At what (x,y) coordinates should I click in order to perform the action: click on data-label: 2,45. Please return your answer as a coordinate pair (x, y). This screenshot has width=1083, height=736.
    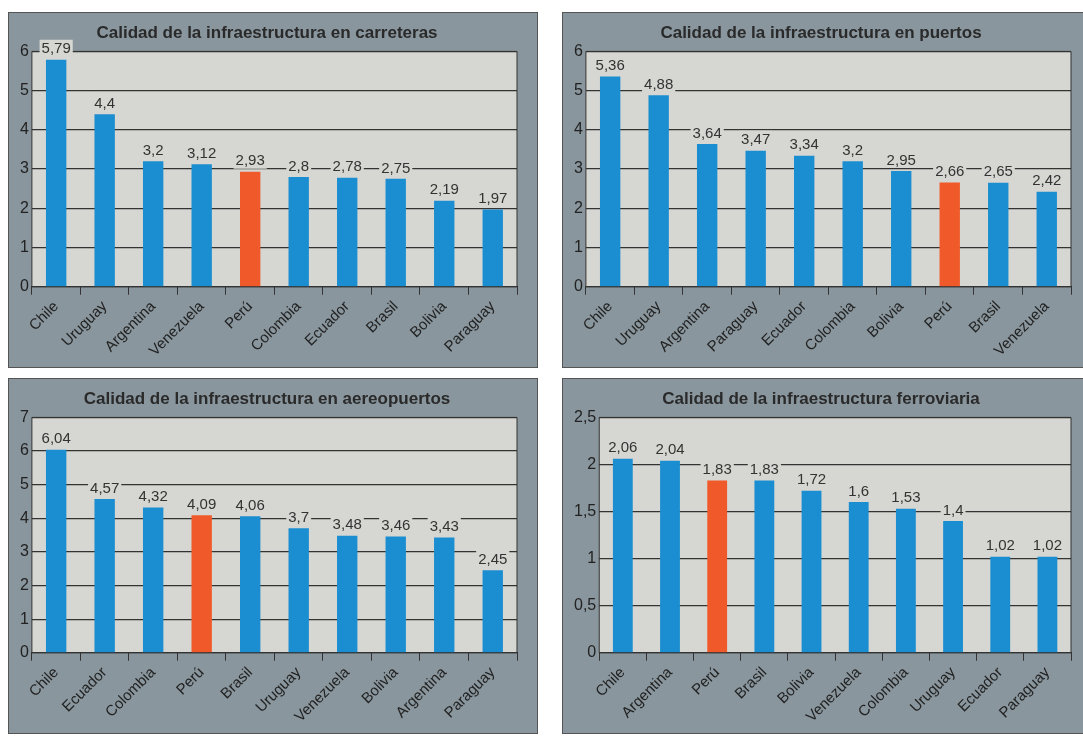
    Looking at the image, I should click on (493, 558).